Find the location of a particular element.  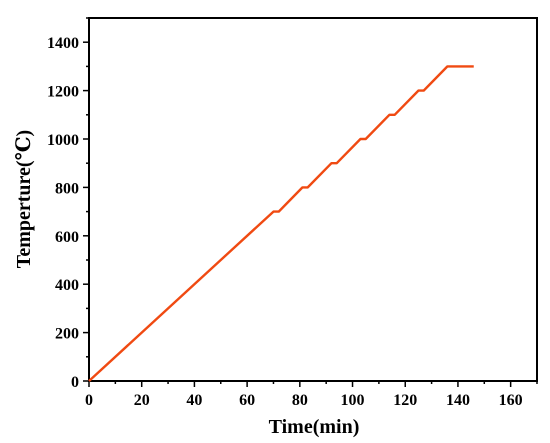

y-tick-label: 800 is located at coordinates (67, 188).